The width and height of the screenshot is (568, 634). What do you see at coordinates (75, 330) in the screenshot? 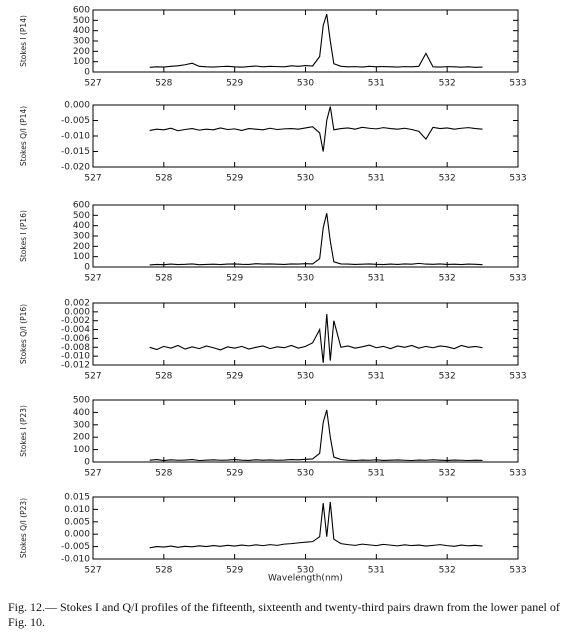
I see `y-tick-label: -0.004` at bounding box center [75, 330].